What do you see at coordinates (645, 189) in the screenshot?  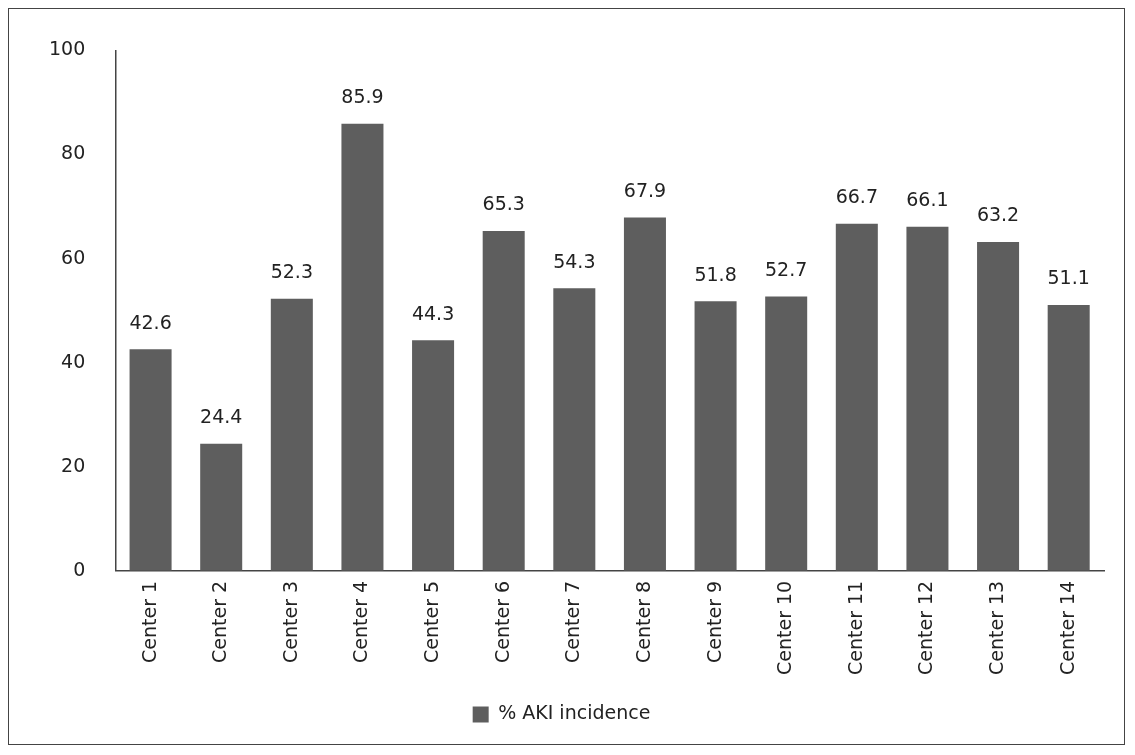 I see `data-label: 67.9` at bounding box center [645, 189].